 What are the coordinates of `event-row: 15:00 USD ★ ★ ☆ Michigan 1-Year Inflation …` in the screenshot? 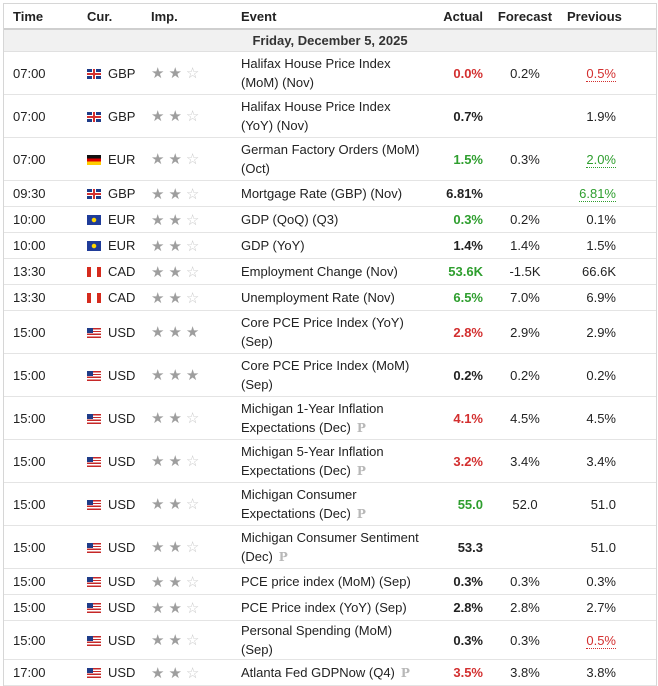 It's located at (330, 418).